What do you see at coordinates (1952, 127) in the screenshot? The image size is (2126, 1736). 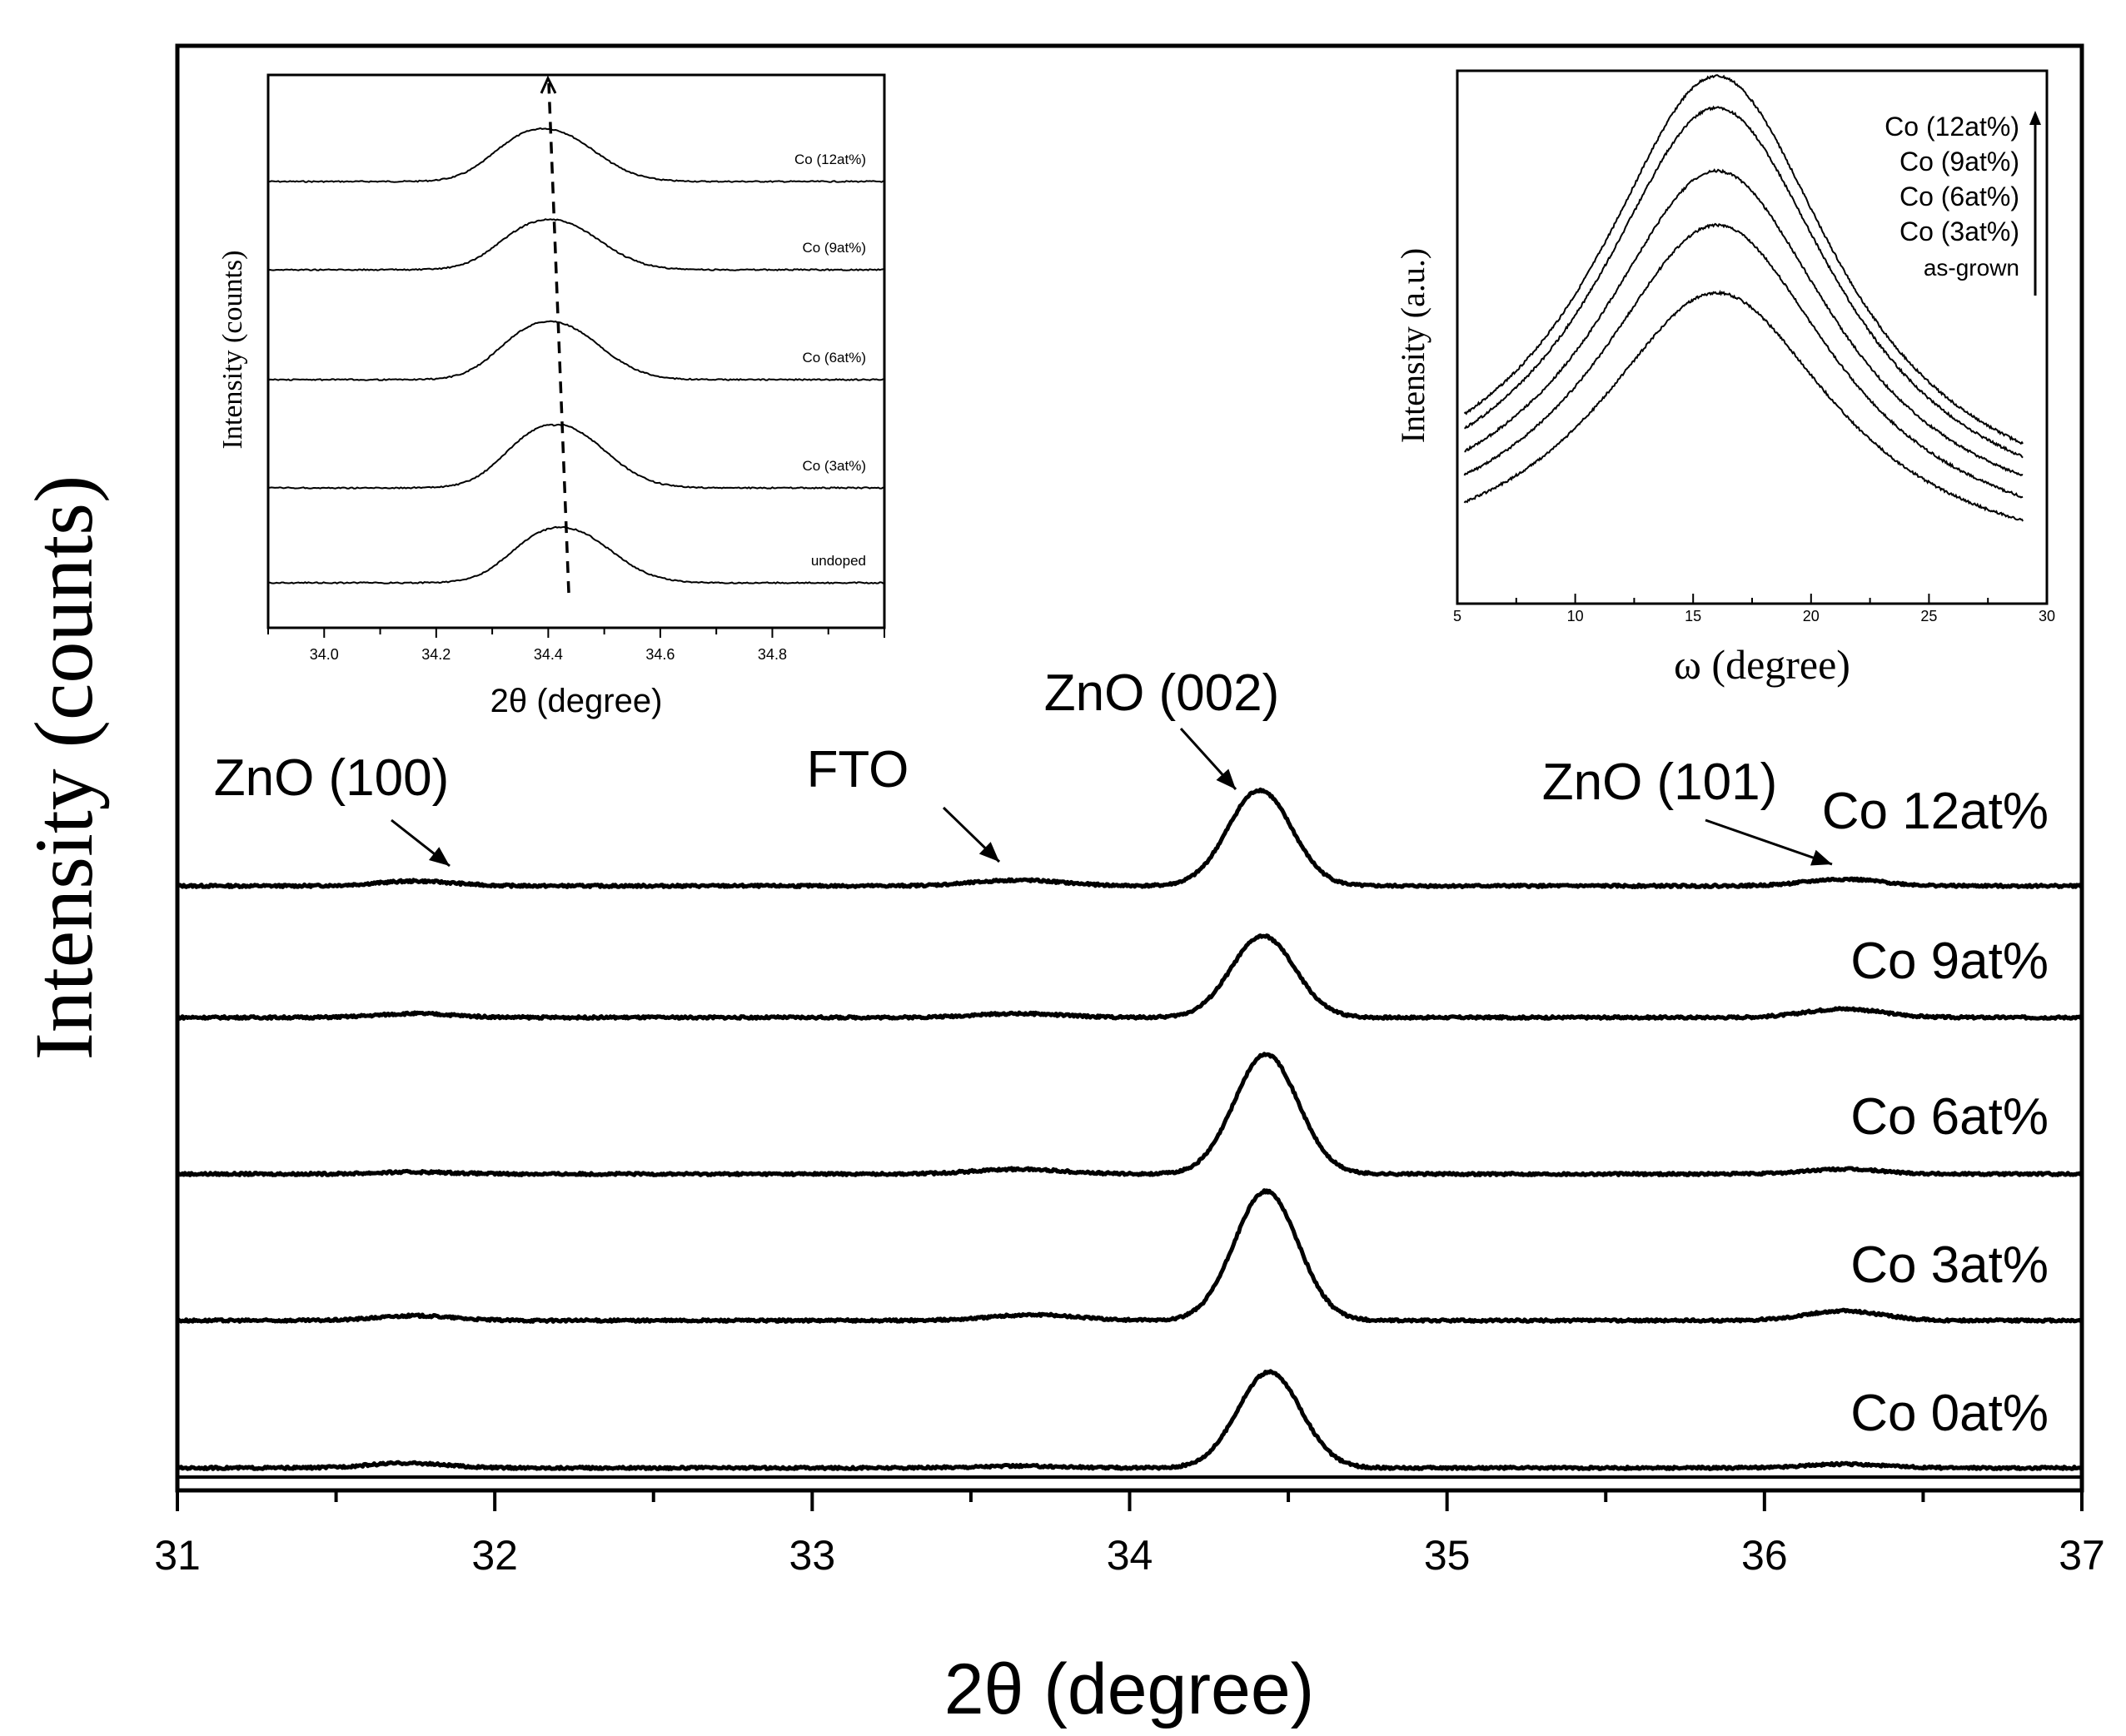 I see `inset-right-legend-entry-co-12at: Co (12at%)` at bounding box center [1952, 127].